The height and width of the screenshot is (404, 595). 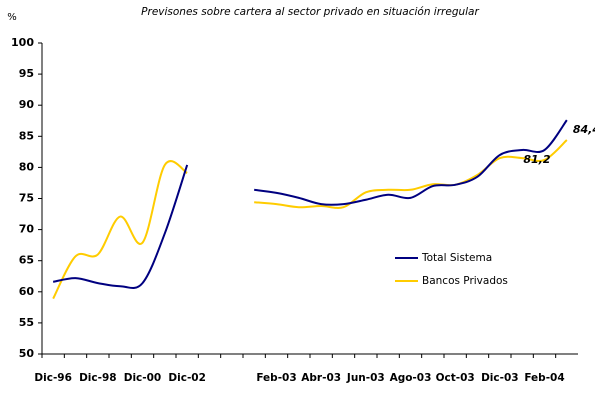 What do you see at coordinates (455, 378) in the screenshot?
I see `x-tick-label: Oct-03` at bounding box center [455, 378].